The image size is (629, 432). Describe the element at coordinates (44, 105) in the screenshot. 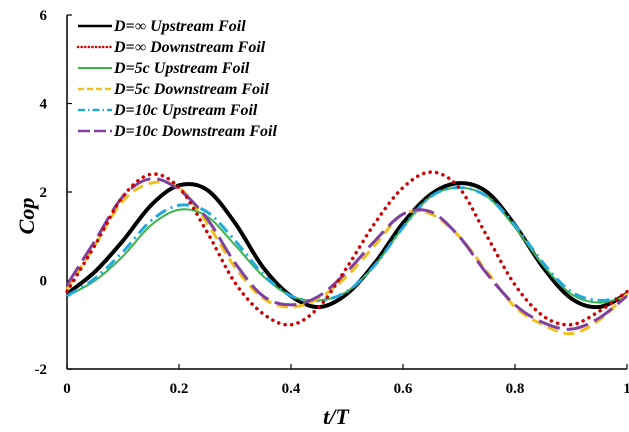

I see `y-tick-label: 4` at that location.